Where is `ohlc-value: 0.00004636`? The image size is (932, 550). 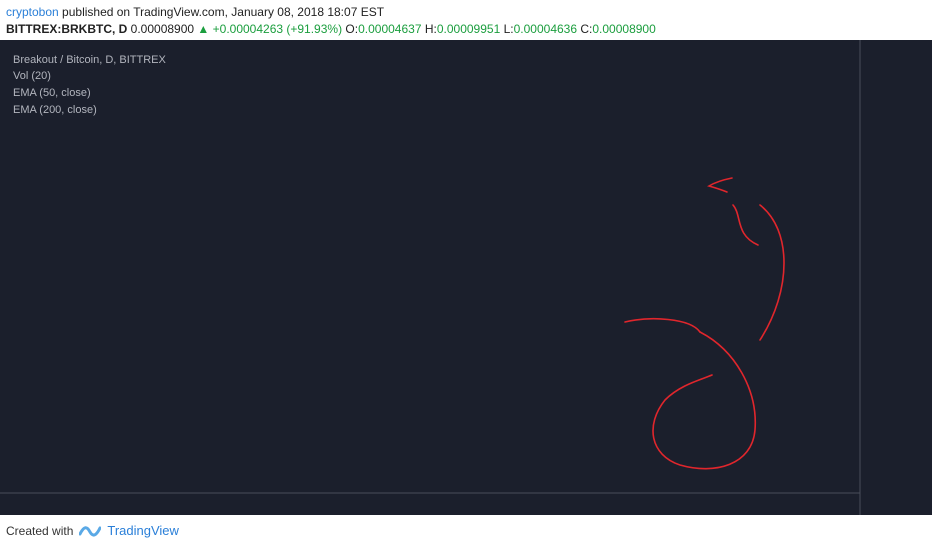 ohlc-value: 0.00004636 is located at coordinates (545, 29).